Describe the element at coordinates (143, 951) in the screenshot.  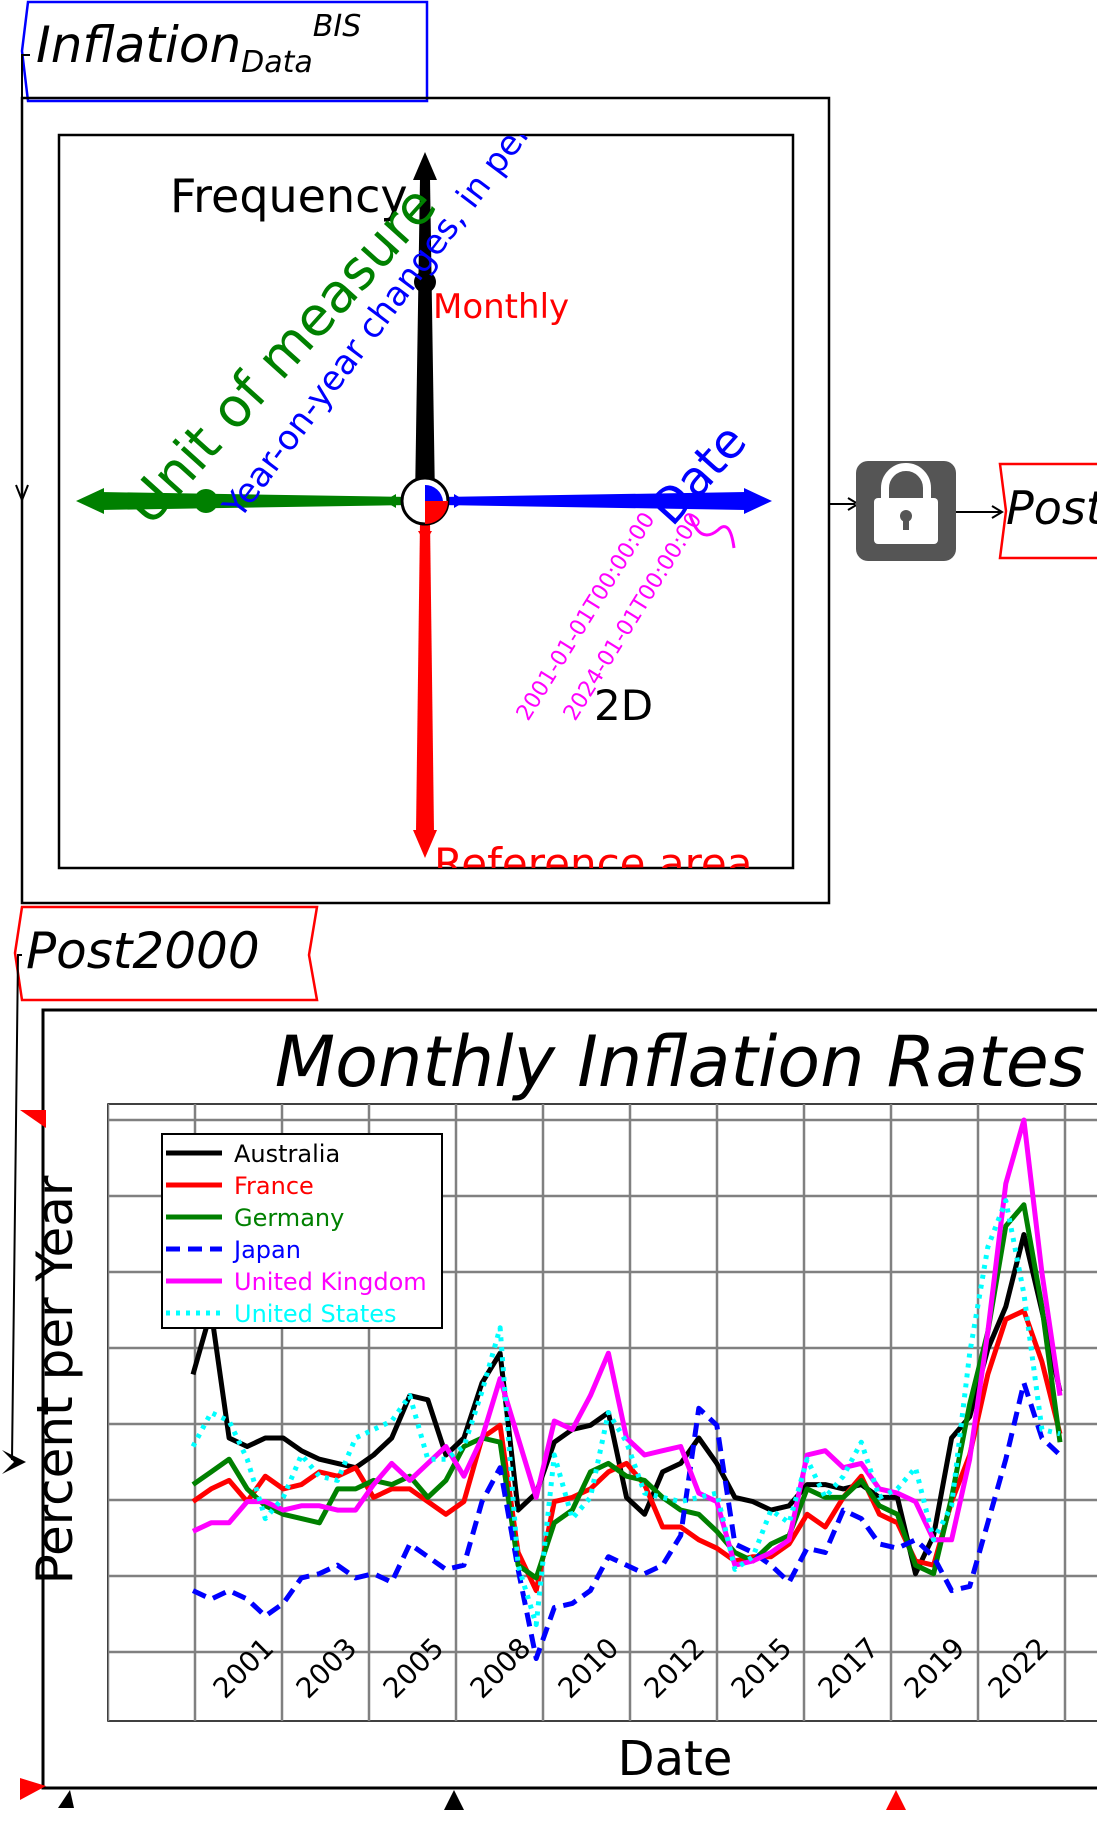
I see `subset-tag-label: Post2000` at that location.